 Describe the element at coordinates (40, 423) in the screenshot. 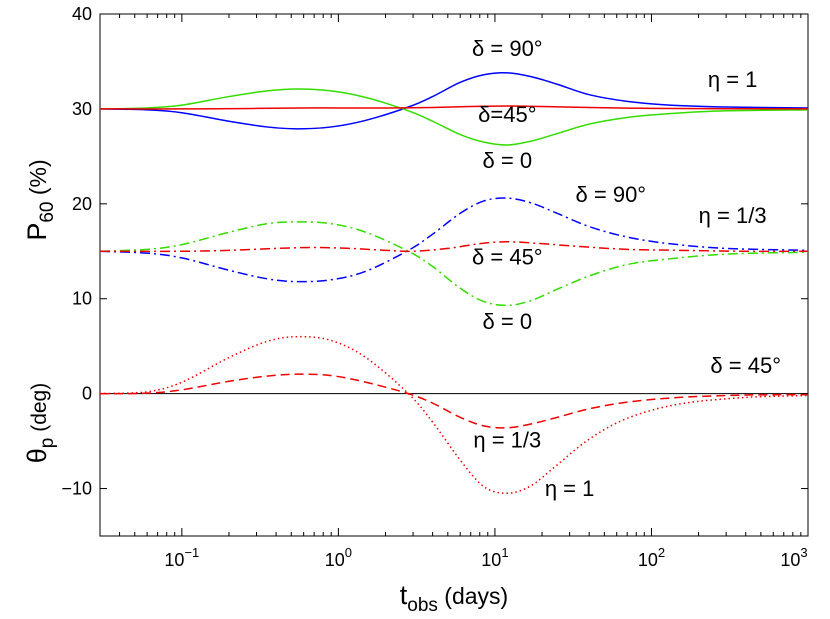

I see `y-axis-title-bottom: θp (deg)` at that location.